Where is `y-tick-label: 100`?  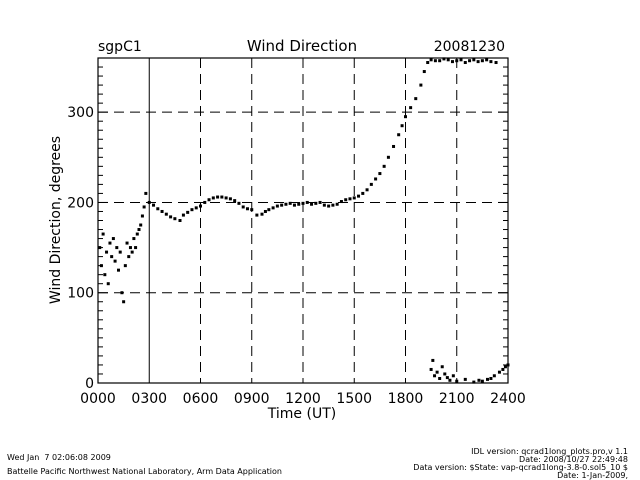 y-tick-label: 100 is located at coordinates (80, 294).